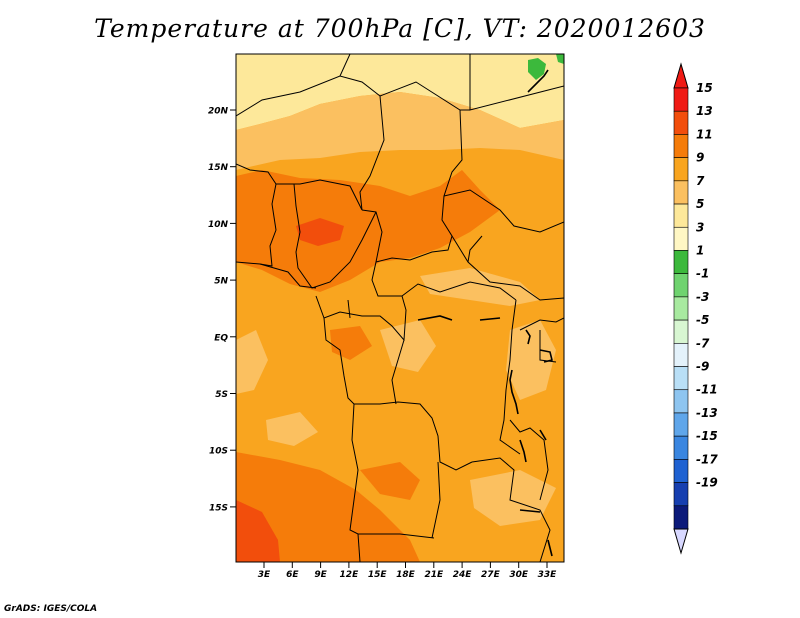  What do you see at coordinates (221, 282) in the screenshot?
I see `lat-label: 5N` at bounding box center [221, 282].